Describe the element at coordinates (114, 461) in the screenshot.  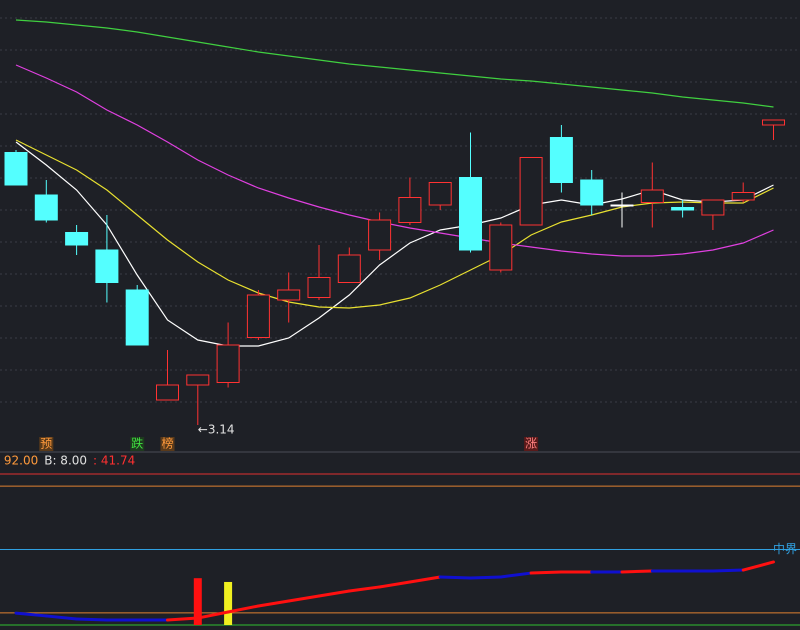
I see `indicator-header: : 41.74` at that location.